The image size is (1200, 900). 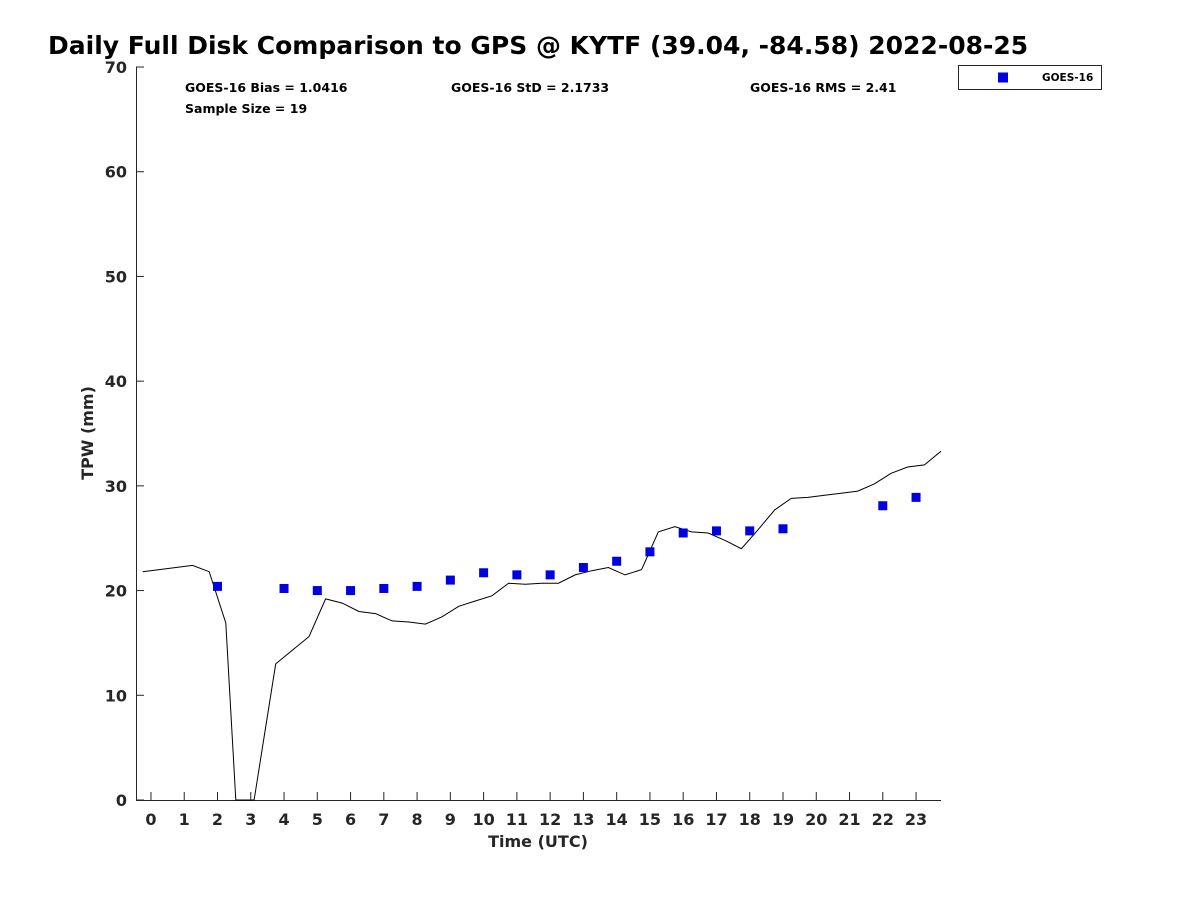 What do you see at coordinates (116, 591) in the screenshot?
I see `y-tick-label: 20` at bounding box center [116, 591].